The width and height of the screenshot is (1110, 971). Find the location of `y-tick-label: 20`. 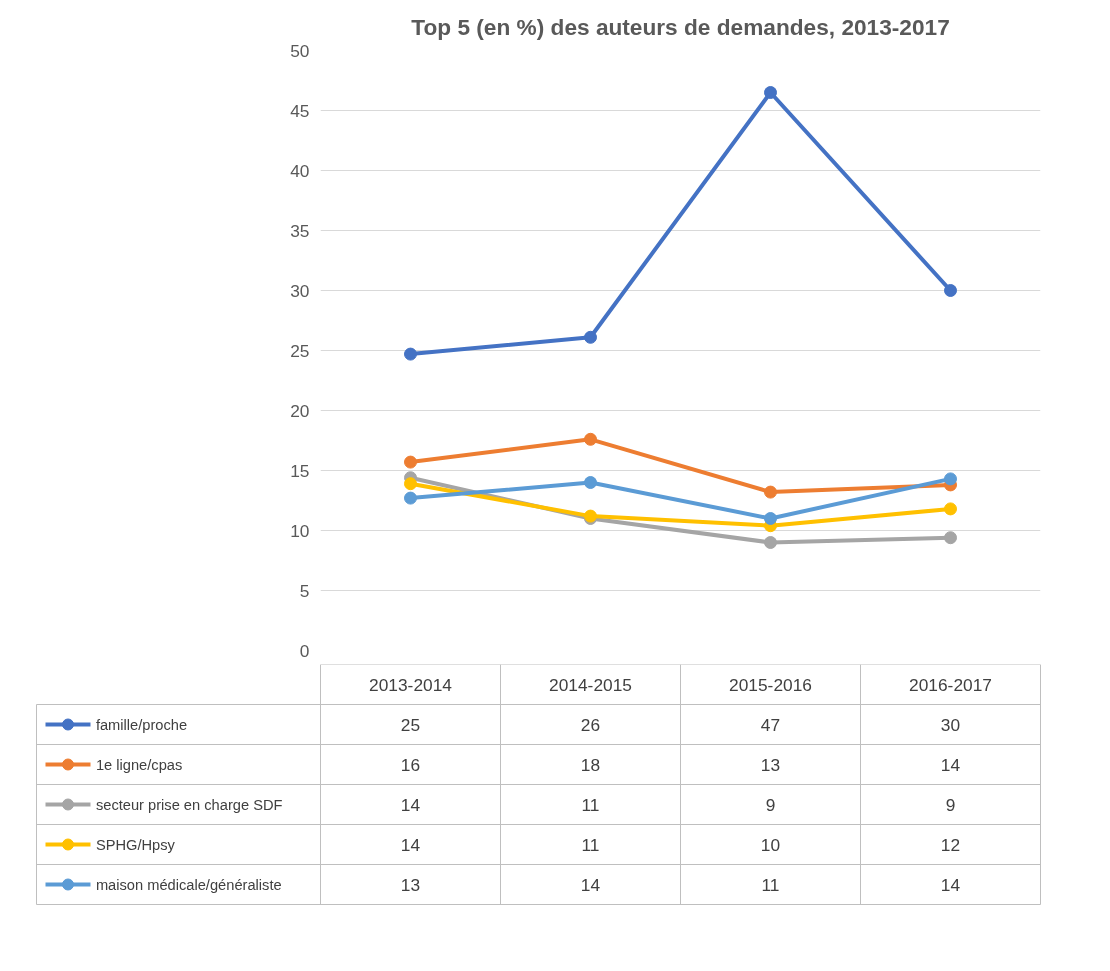

y-tick-label: 20 is located at coordinates (300, 410).